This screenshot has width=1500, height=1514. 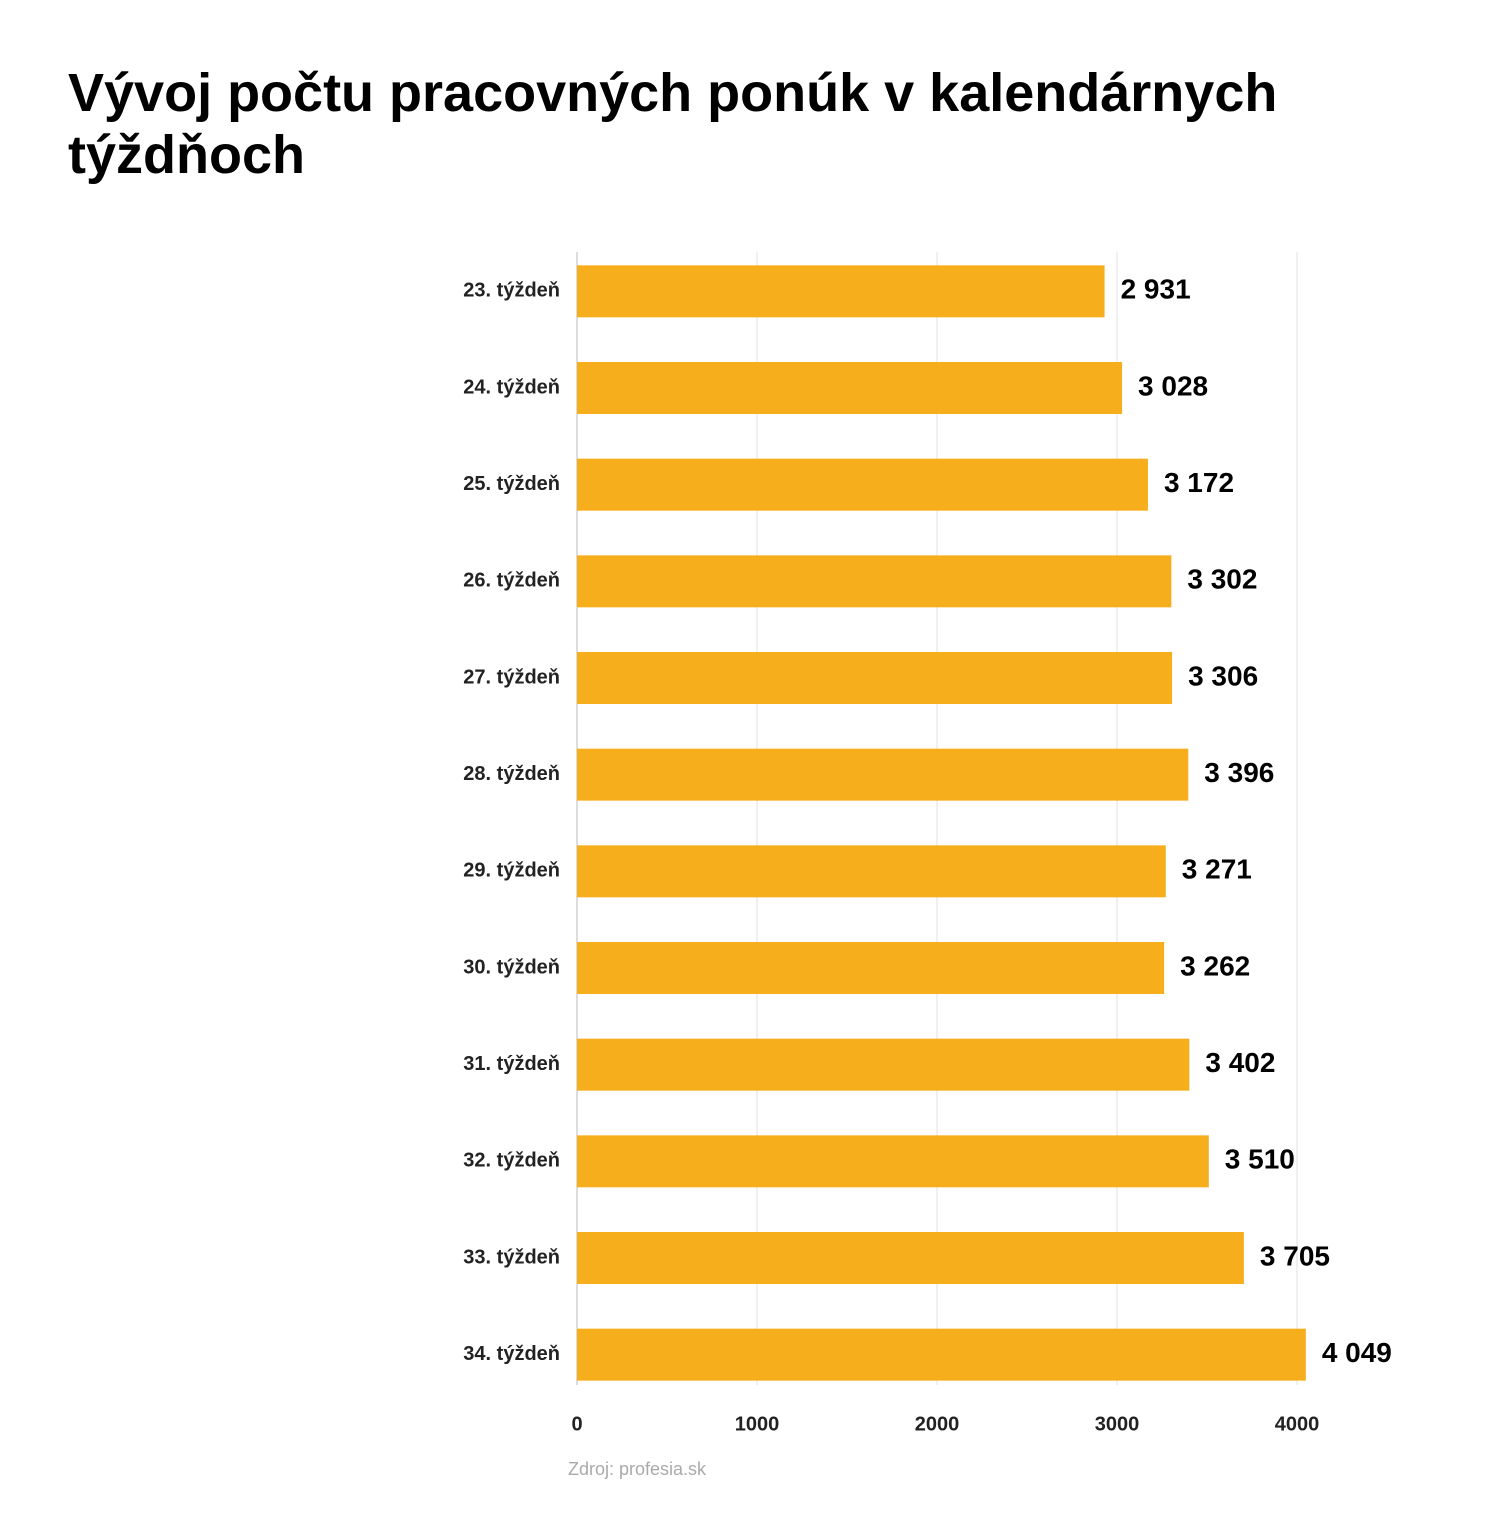 I want to click on value-label: 3 172, so click(x=1199, y=482).